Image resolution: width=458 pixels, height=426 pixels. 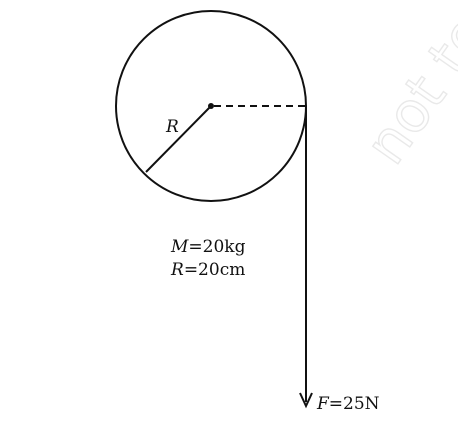 What do you see at coordinates (405, 89) in the screenshot?
I see `watermark: not to` at bounding box center [405, 89].